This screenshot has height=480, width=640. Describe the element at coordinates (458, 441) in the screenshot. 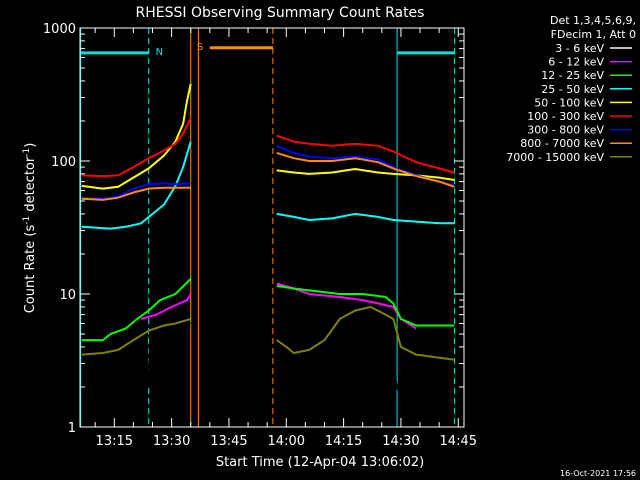

I see `x-tick-label: 14:45` at that location.